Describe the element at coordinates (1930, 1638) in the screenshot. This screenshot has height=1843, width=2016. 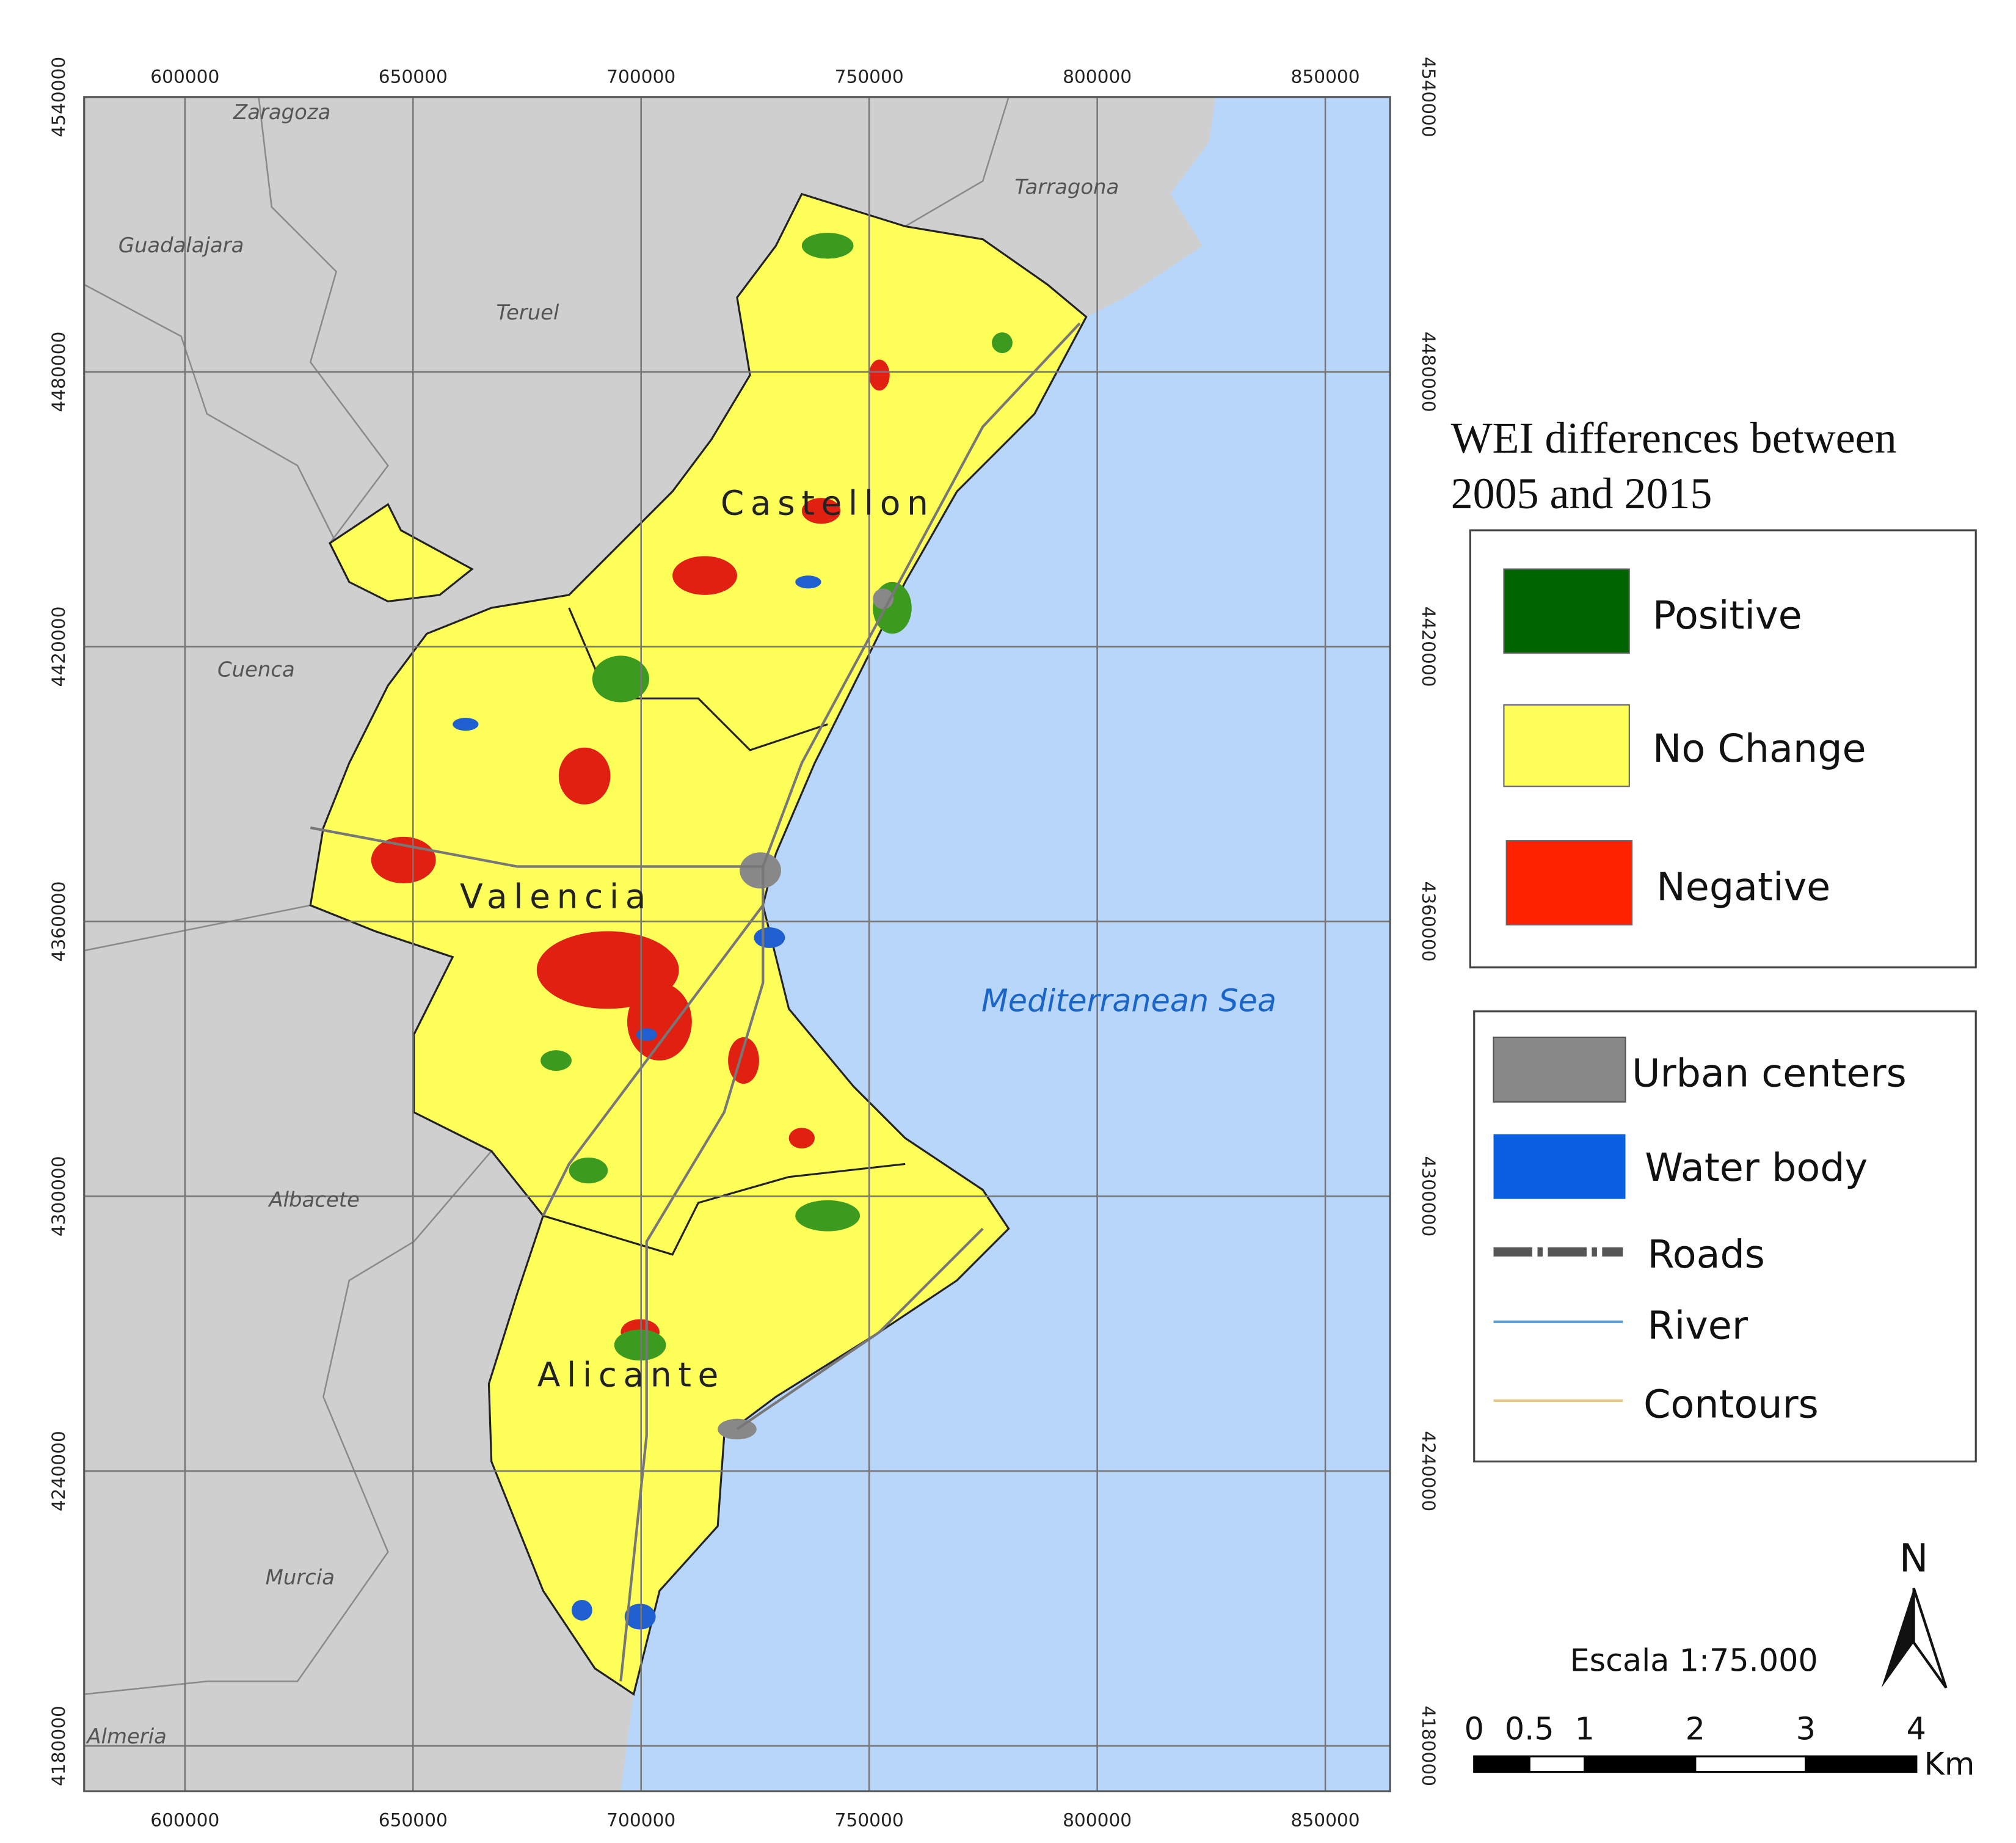
I see `arrow-right` at that location.